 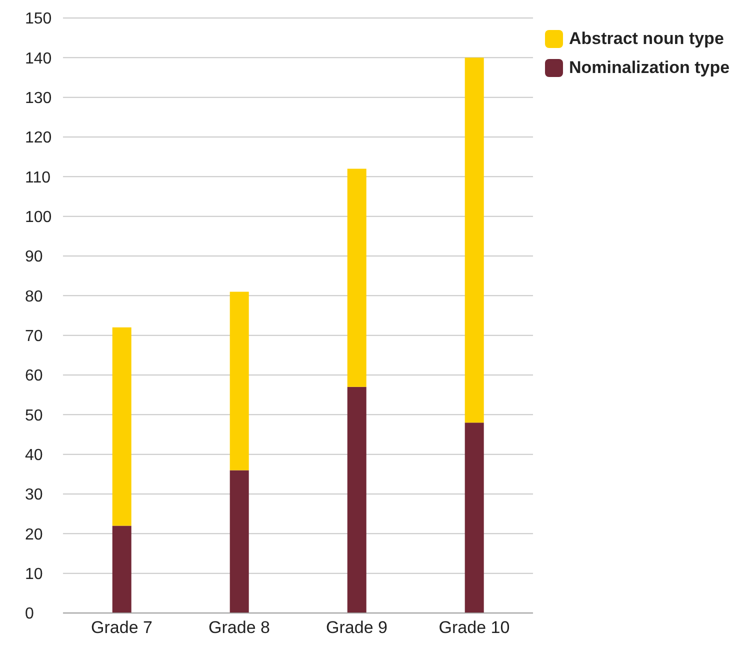 What do you see at coordinates (357, 628) in the screenshot?
I see `x-tick-label: Grade 9` at bounding box center [357, 628].